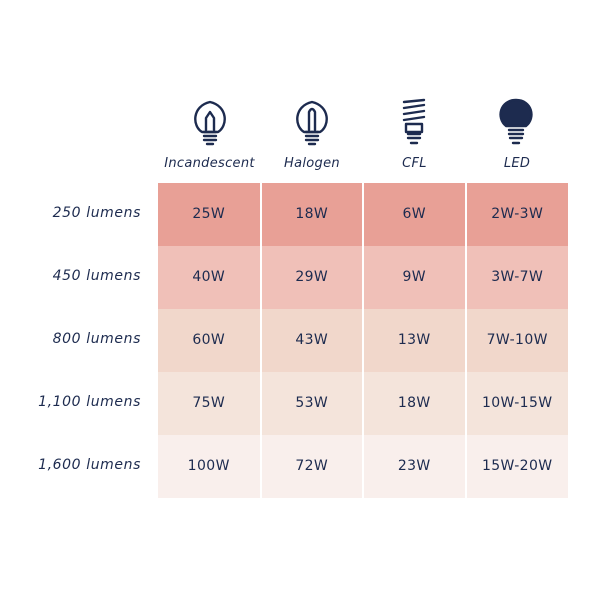 The width and height of the screenshot is (600, 600). I want to click on column-header: Halogen, so click(312, 163).